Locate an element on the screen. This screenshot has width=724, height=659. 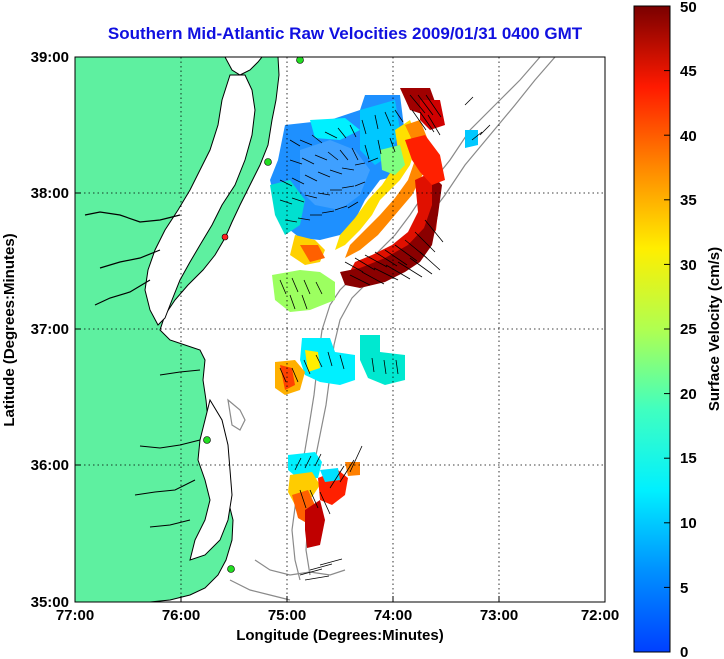
x-tick-label: 72:00 is located at coordinates (600, 615).